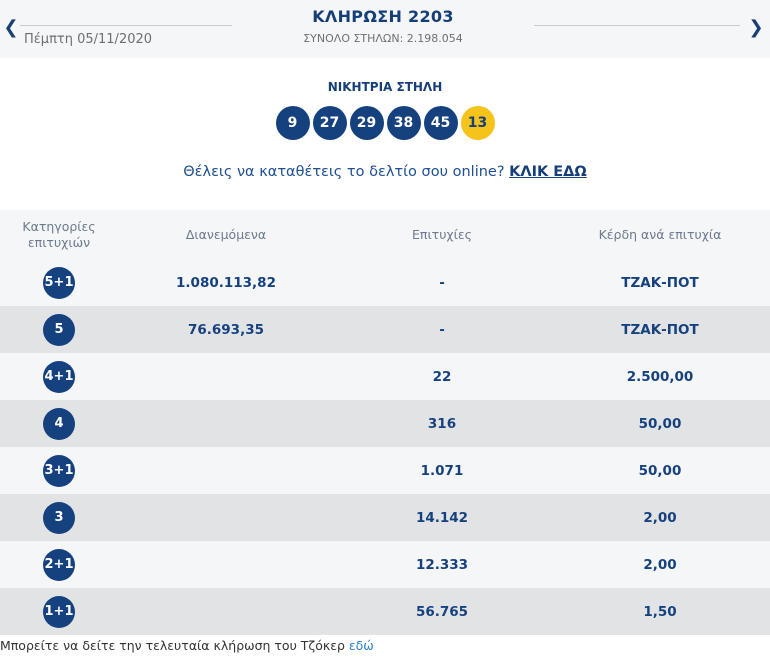  Describe the element at coordinates (660, 376) in the screenshot. I see `prize-cell: 2.500,00` at that location.